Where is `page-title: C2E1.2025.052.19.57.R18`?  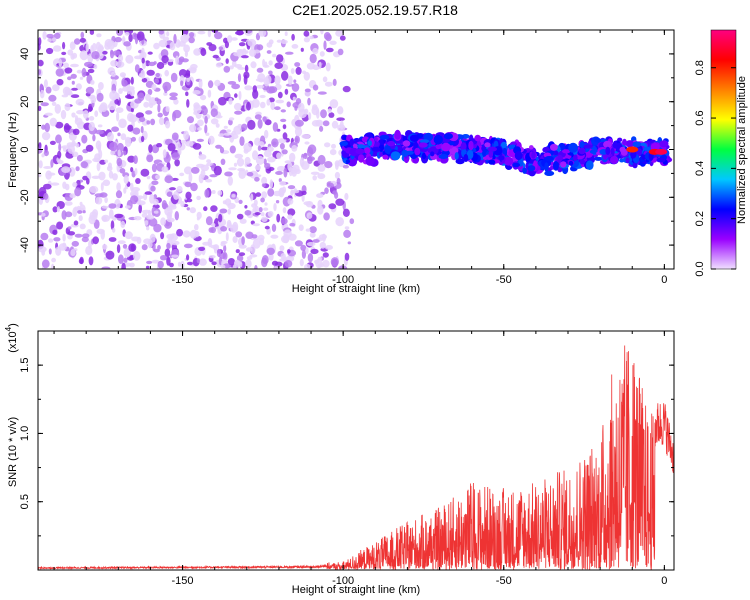 page-title: C2E1.2025.052.19.57.R18 is located at coordinates (375, 10).